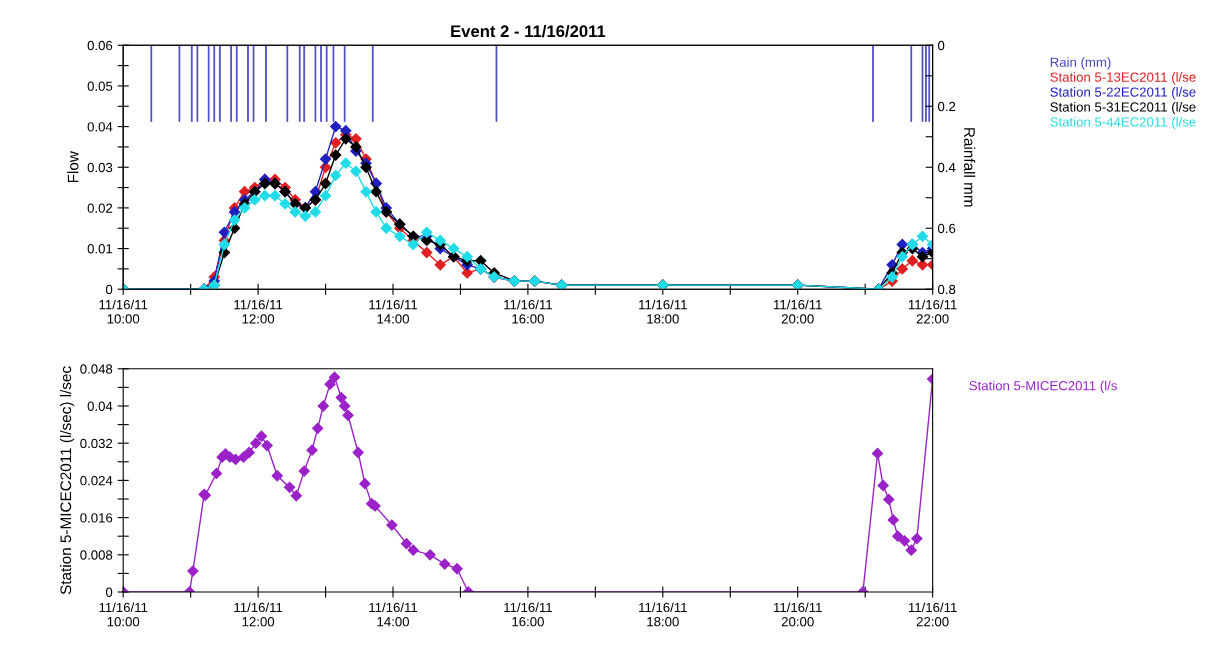 This screenshot has height=647, width=1232. Describe the element at coordinates (1123, 108) in the screenshot. I see `text: Station 5-31EC2011 (l/se` at that location.